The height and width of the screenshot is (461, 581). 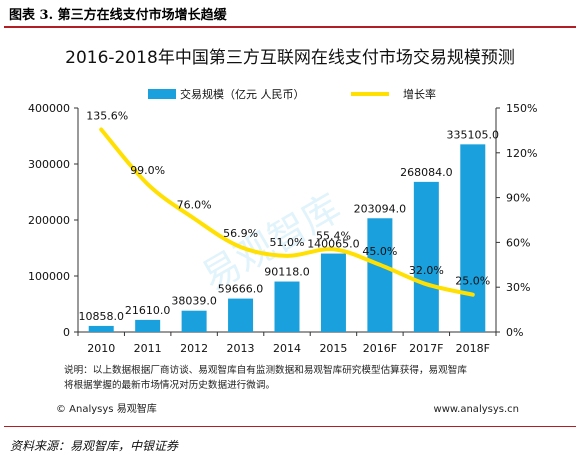 I want to click on growth-rate-label: 32.0%, so click(x=426, y=270).